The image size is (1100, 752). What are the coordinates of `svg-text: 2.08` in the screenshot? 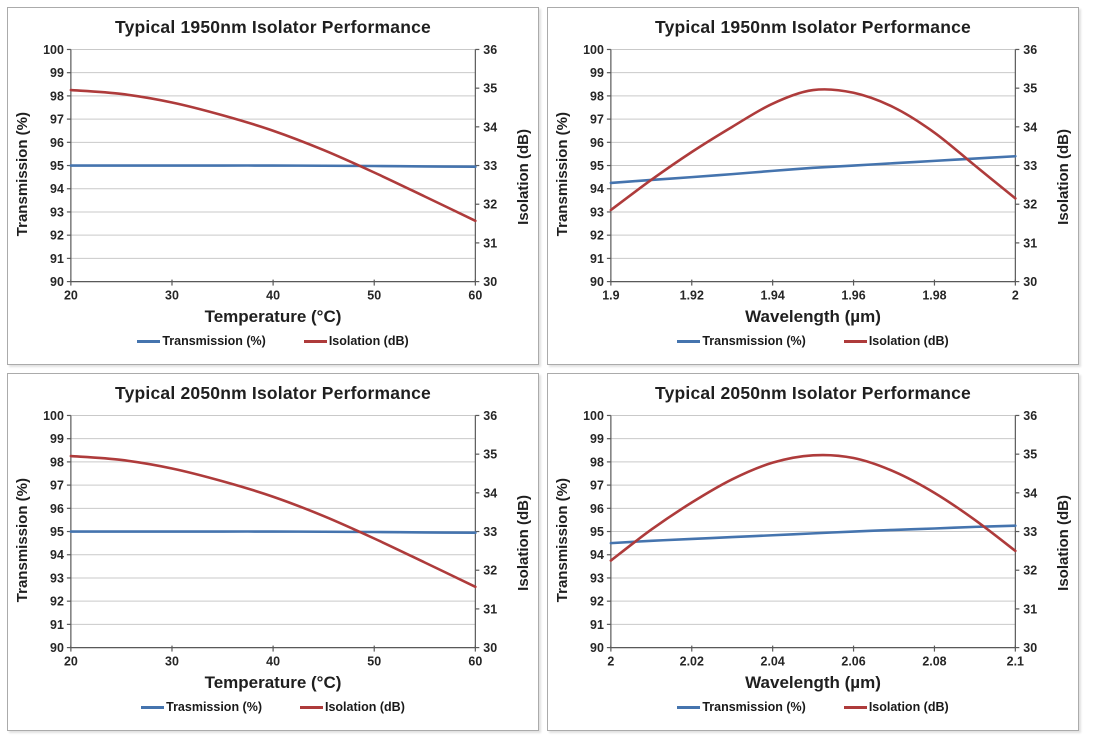 It's located at (934, 662).